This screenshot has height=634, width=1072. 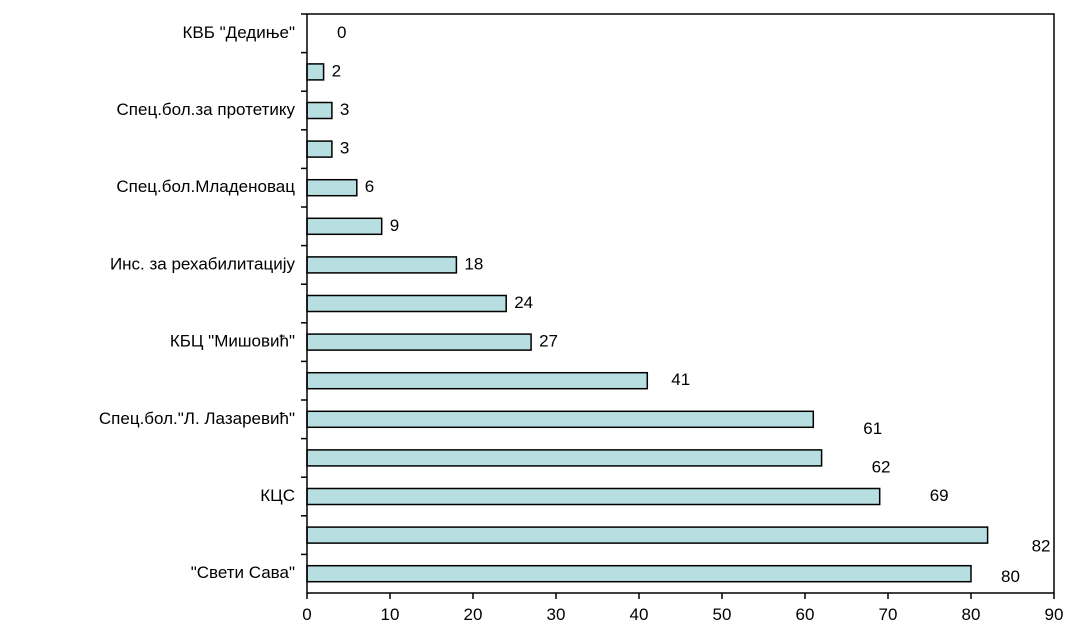 I want to click on x-tick-label: 50, so click(x=722, y=614).